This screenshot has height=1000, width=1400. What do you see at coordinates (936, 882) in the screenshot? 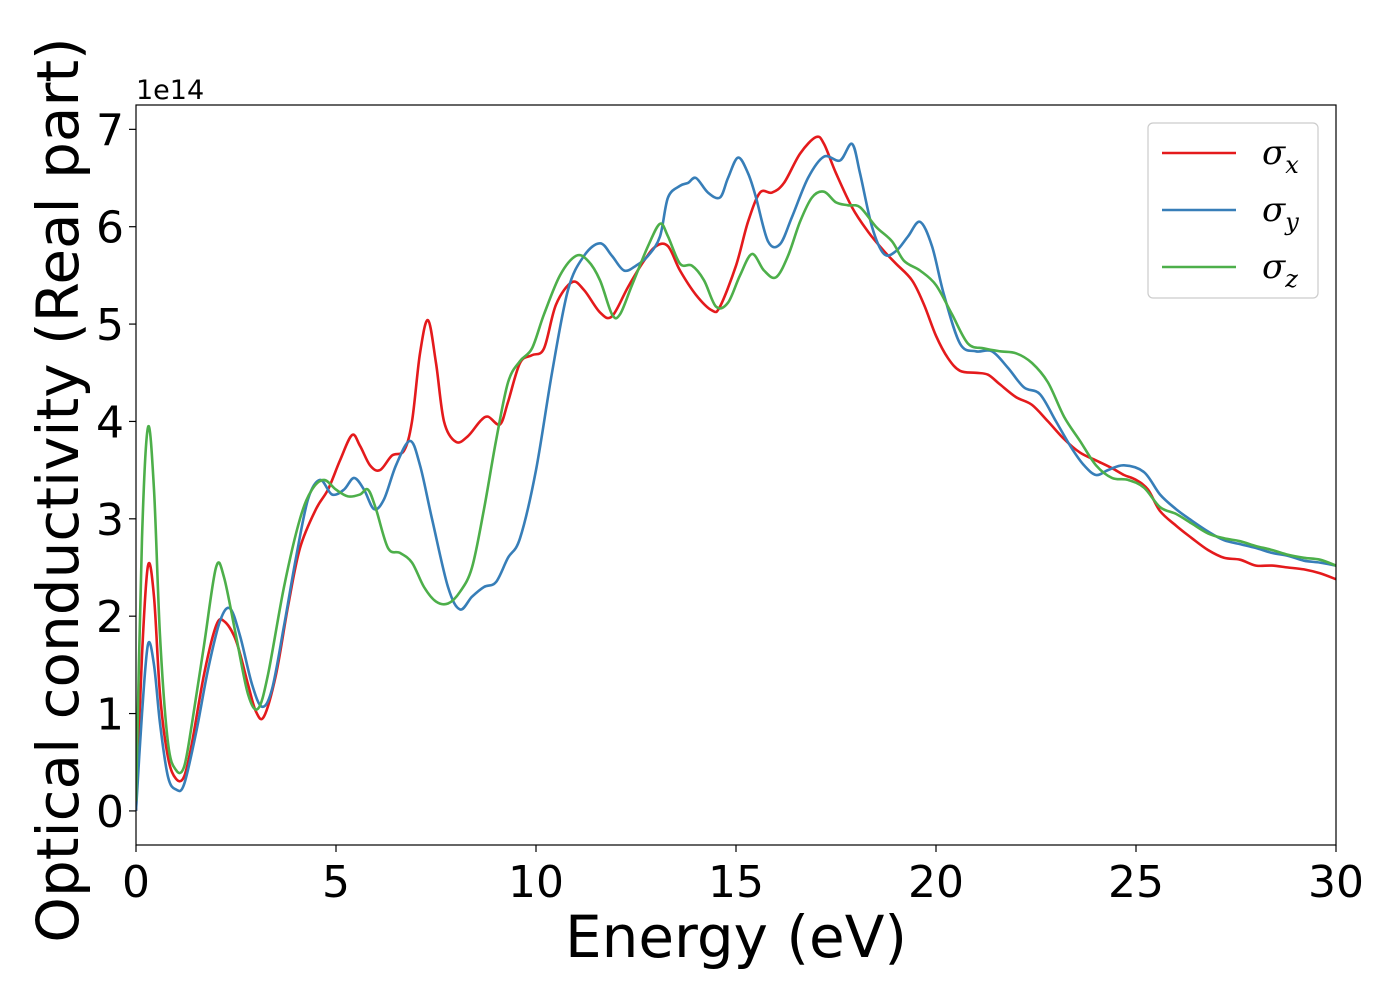
I see `x-tick-label: 20` at bounding box center [936, 882].